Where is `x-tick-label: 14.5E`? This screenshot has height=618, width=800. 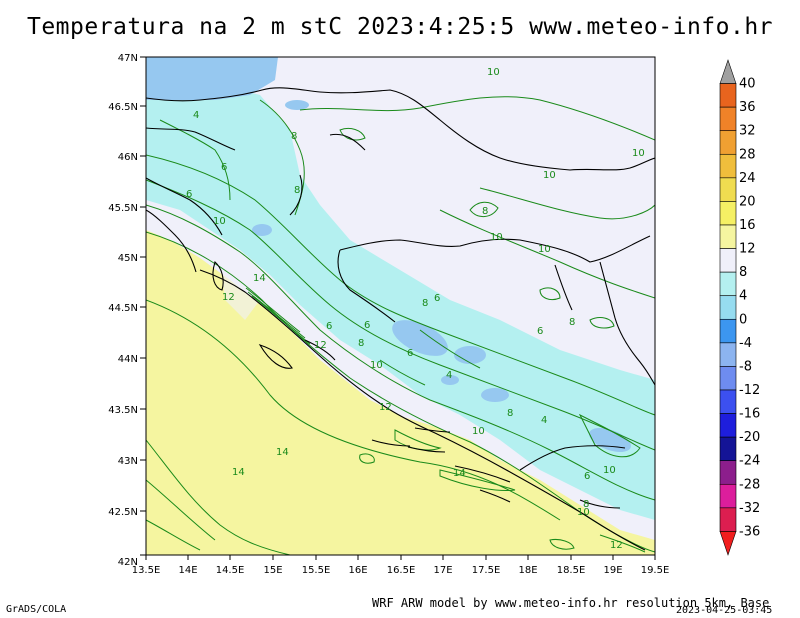 x-tick-label: 14.5E is located at coordinates (230, 570).